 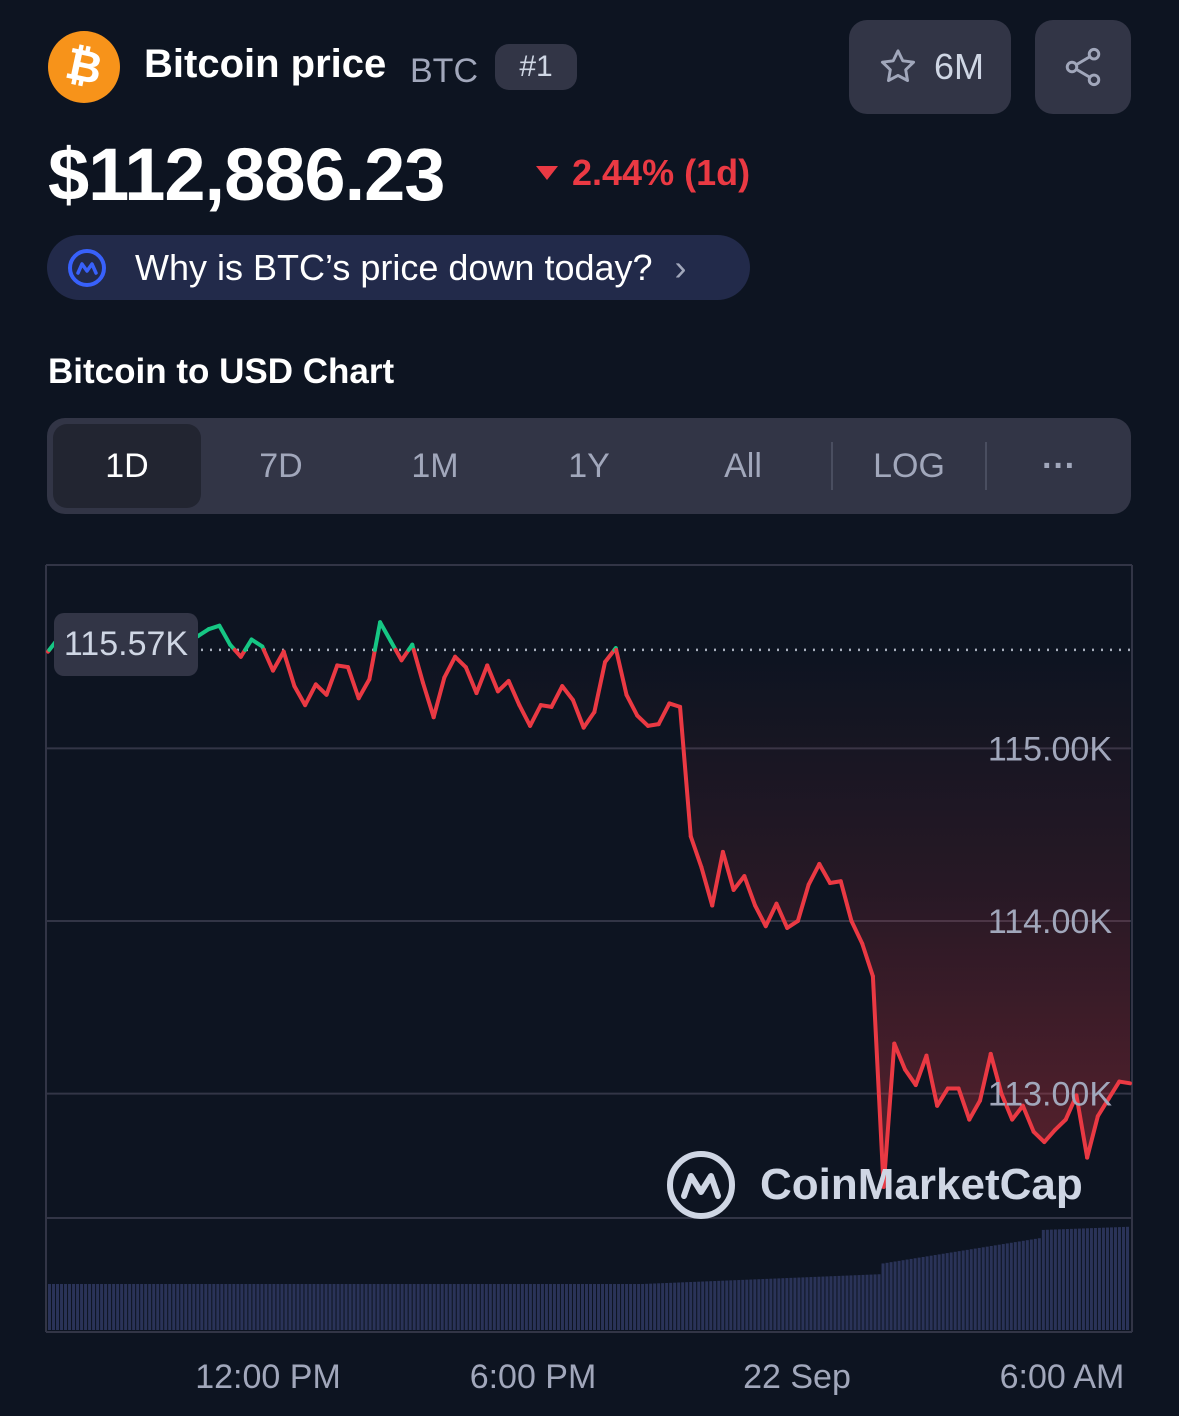 What do you see at coordinates (589, 465) in the screenshot?
I see `tab-1y: 1Y` at bounding box center [589, 465].